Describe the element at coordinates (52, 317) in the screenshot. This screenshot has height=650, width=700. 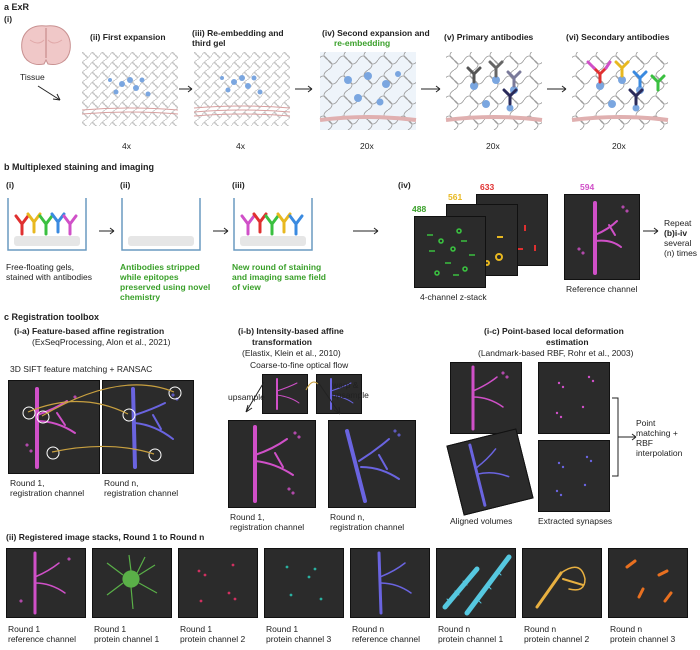
I see `section-c-header: c Registration toolbox` at that location.